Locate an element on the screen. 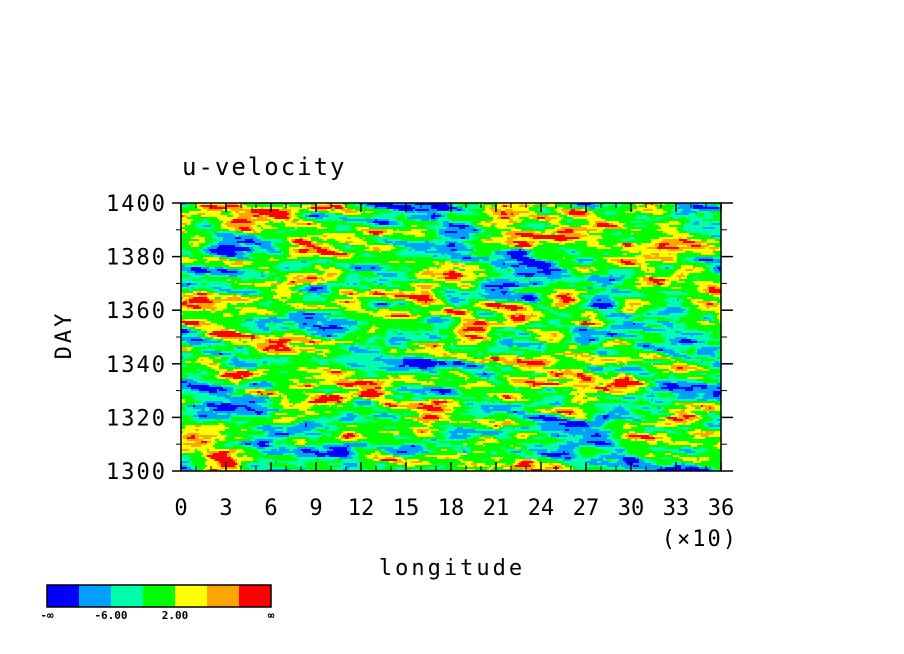 This screenshot has width=904, height=654. x-tick-label: 24 is located at coordinates (541, 508).